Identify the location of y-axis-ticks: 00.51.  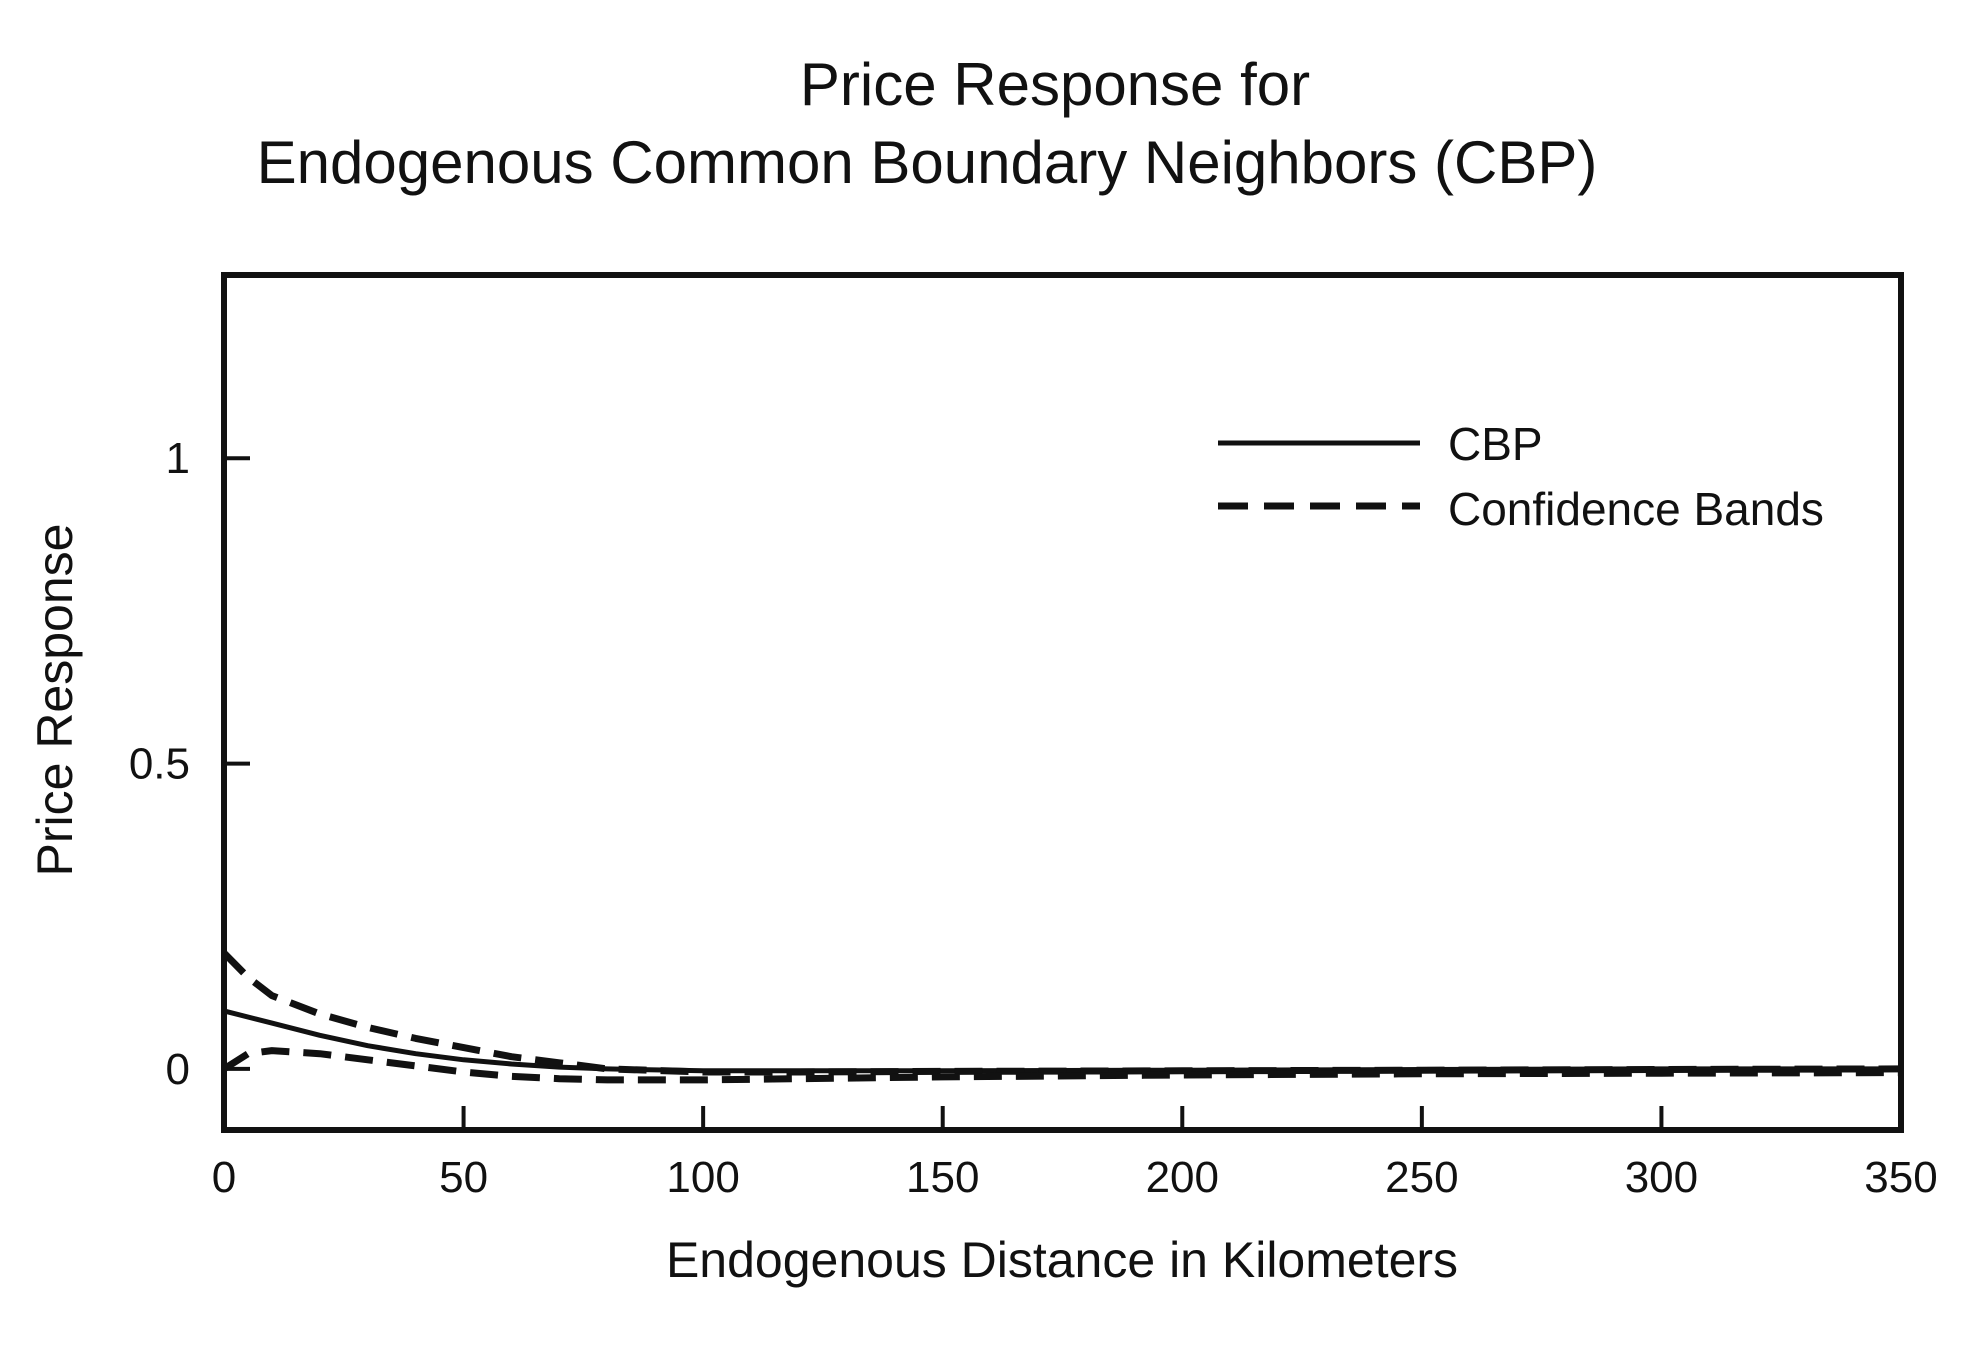
(189, 764).